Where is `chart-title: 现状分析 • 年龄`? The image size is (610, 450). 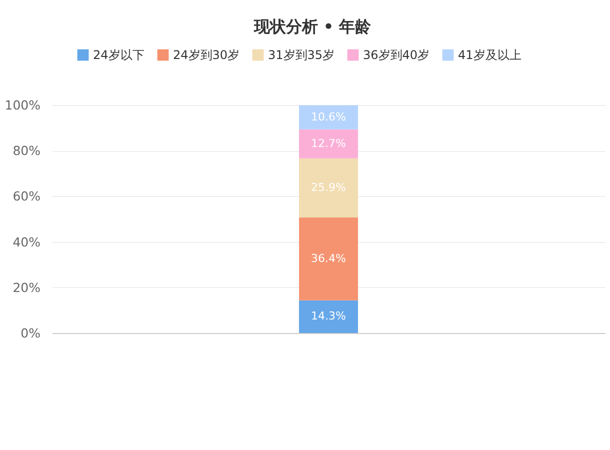 chart-title: 现状分析 • 年龄 is located at coordinates (312, 26).